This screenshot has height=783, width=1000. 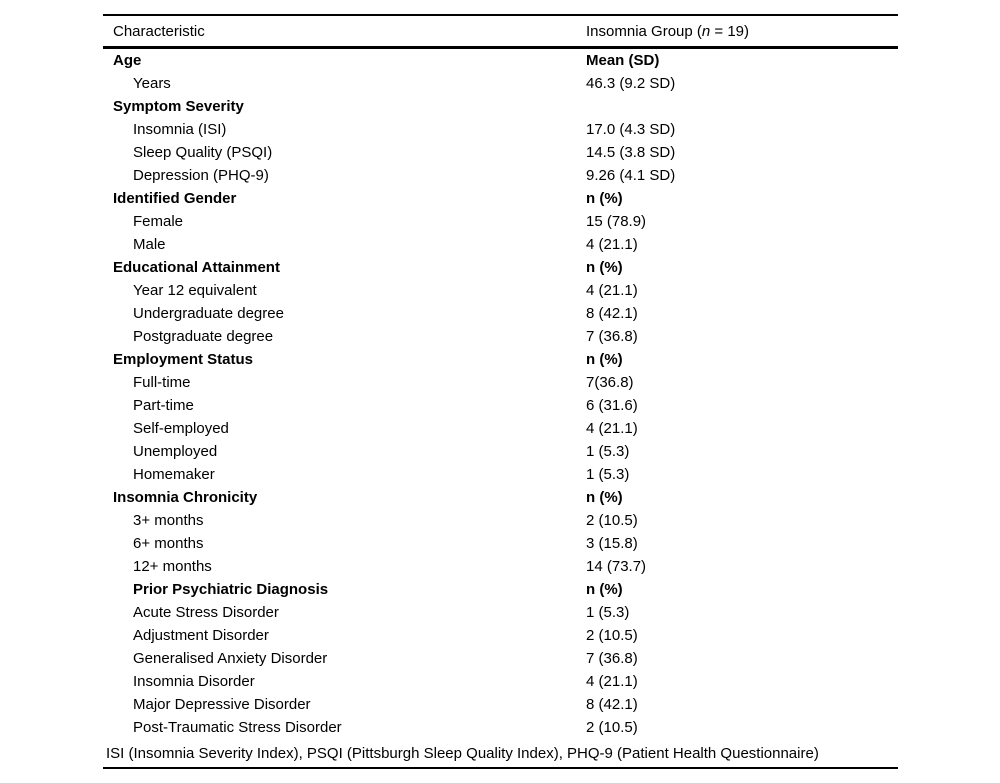 I want to click on row-value: 17.0 (4.3 SD), so click(x=631, y=129).